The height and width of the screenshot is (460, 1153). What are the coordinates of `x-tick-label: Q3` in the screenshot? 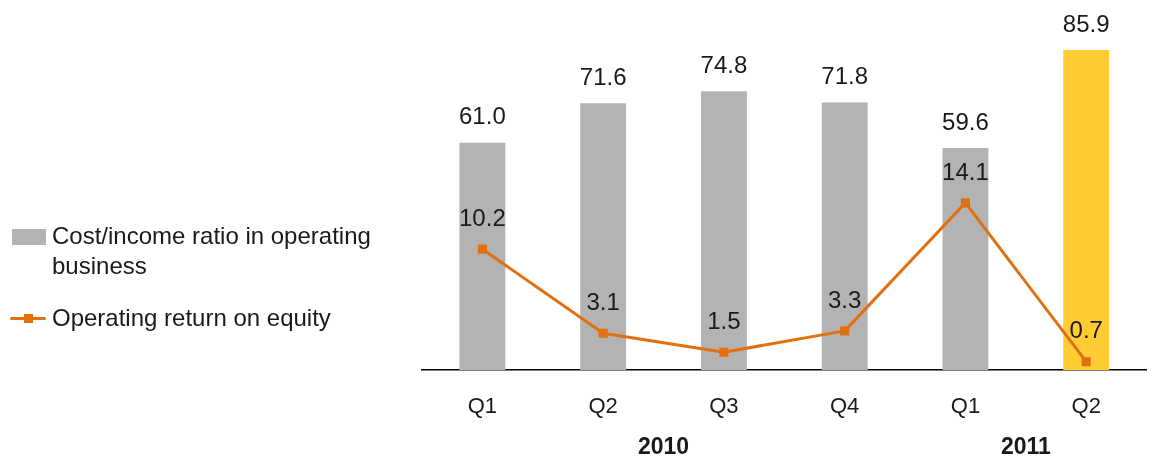 It's located at (724, 406).